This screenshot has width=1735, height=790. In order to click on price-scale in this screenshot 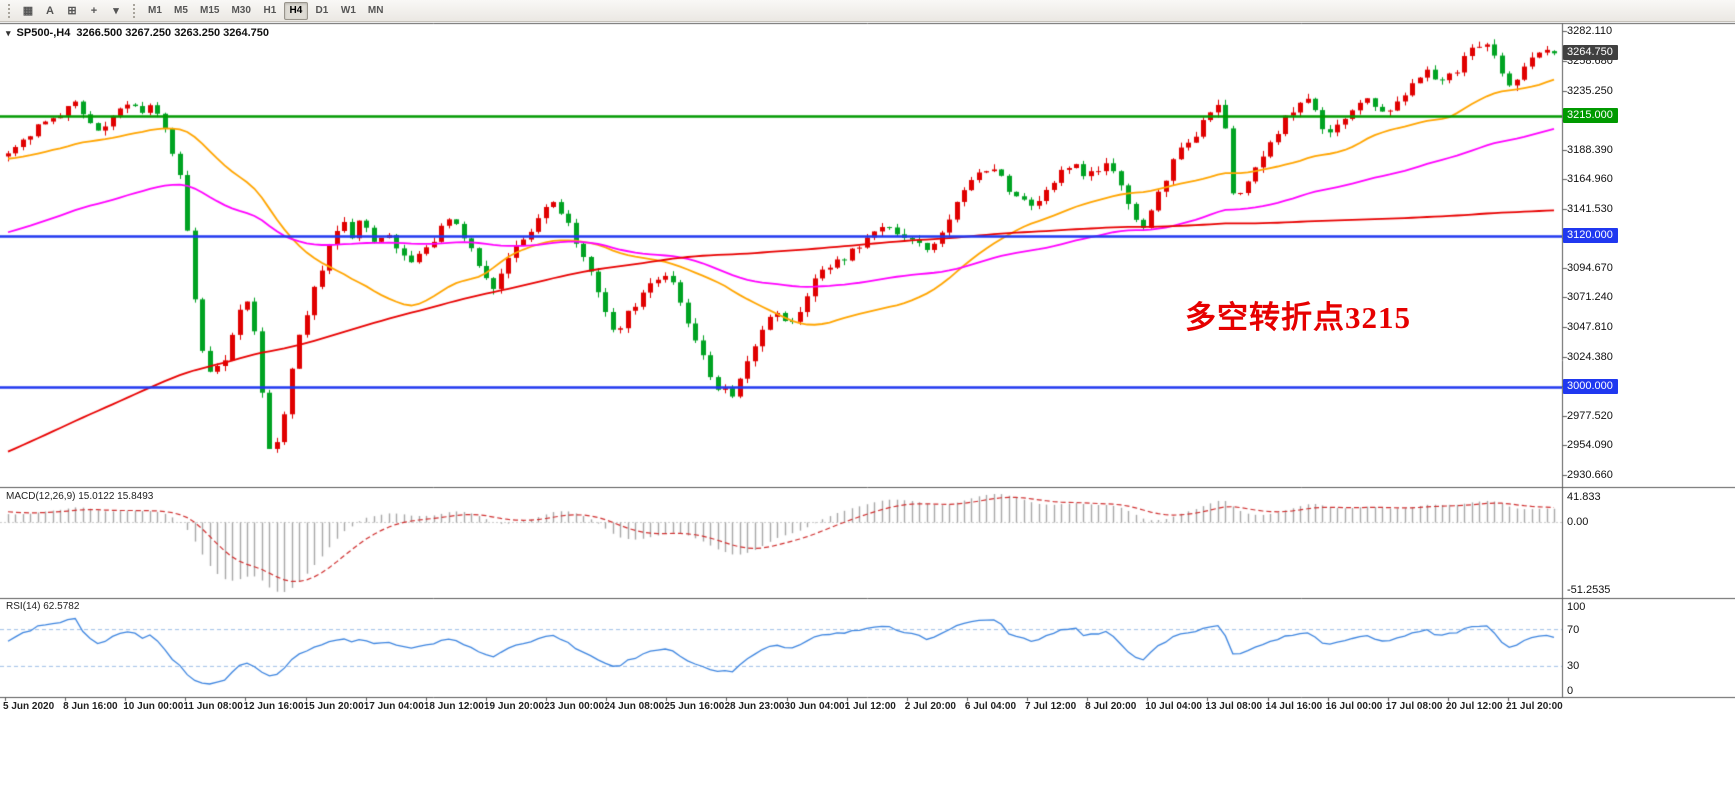, I will do `click(1648, 361)`.